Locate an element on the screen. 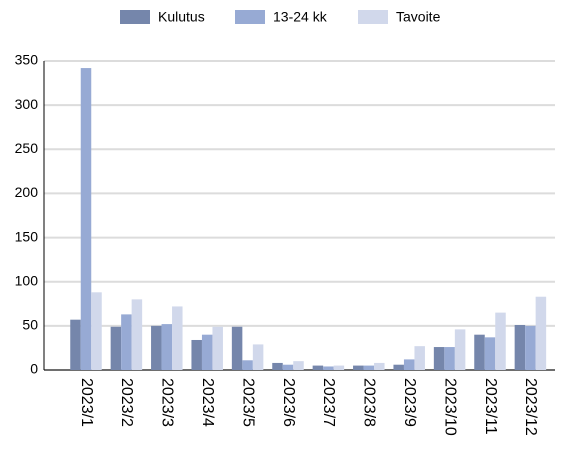 The image size is (565, 459). x-tick-label: 2023/5 is located at coordinates (247, 402).